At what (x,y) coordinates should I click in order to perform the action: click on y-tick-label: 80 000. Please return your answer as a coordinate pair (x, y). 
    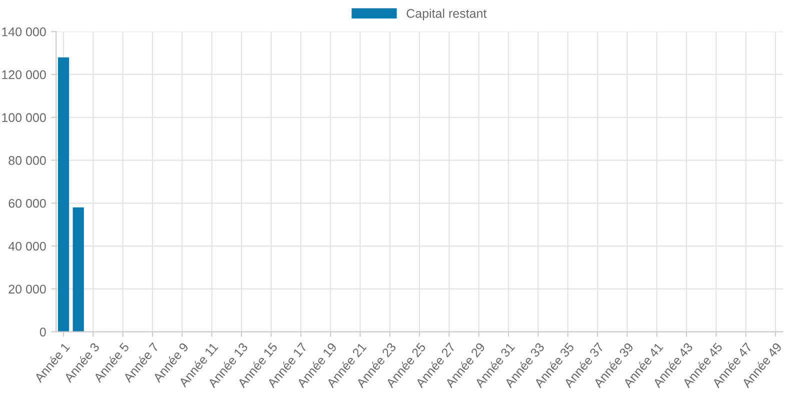
    Looking at the image, I should click on (27, 160).